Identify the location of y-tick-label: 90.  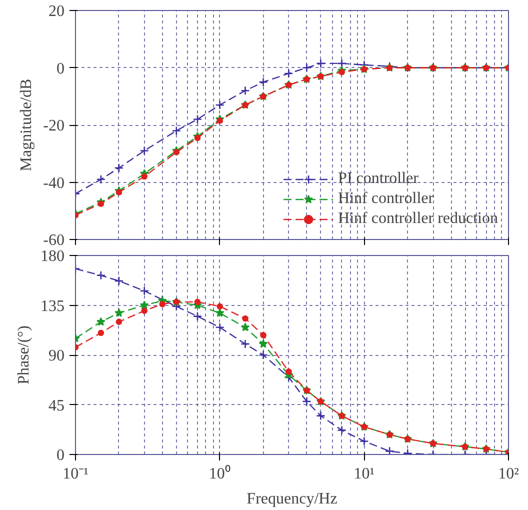
(56, 356).